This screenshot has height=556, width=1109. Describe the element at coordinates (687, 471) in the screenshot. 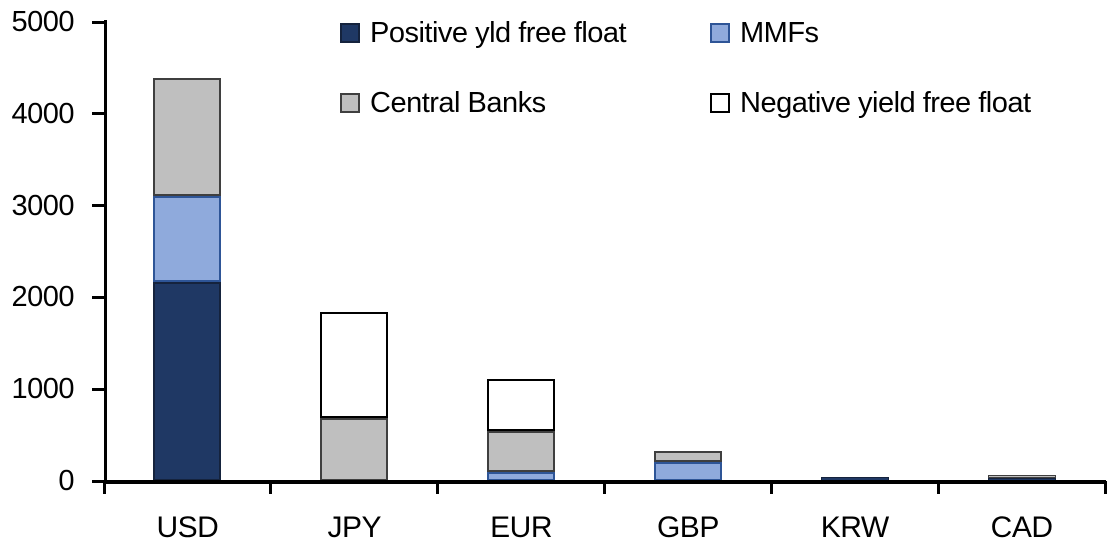

I see `bar-segment-gbp-mmfs` at that location.